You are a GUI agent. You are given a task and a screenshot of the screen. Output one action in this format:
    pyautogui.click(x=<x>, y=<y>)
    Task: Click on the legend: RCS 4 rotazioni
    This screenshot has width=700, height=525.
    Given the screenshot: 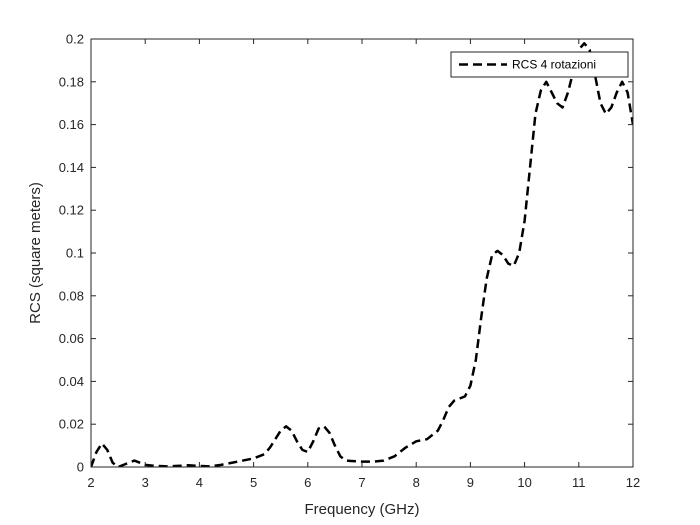 What is the action you would take?
    pyautogui.click(x=539, y=64)
    